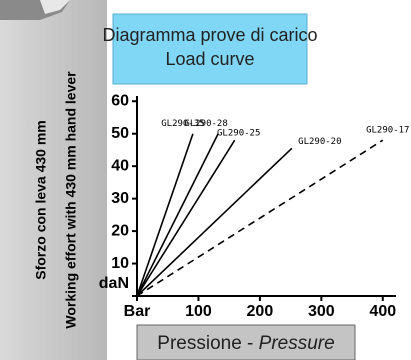 The height and width of the screenshot is (360, 411). Describe the element at coordinates (41, 200) in the screenshot. I see `y-label: Sforzo con leva 430 mm` at that location.